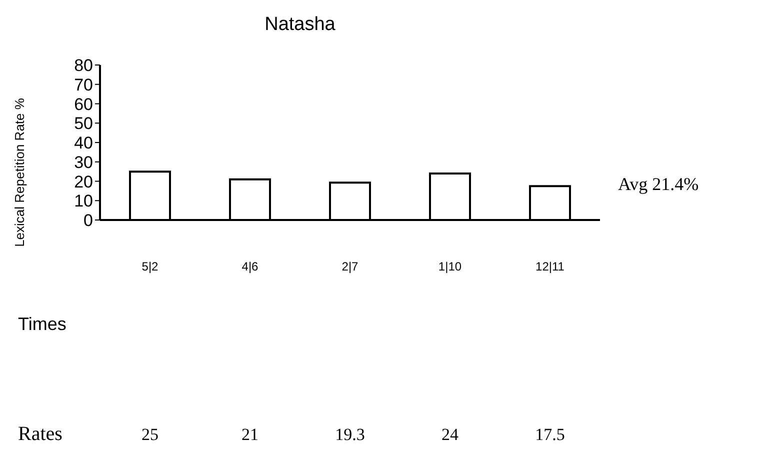 The height and width of the screenshot is (468, 763). I want to click on data-label: 21, so click(250, 434).